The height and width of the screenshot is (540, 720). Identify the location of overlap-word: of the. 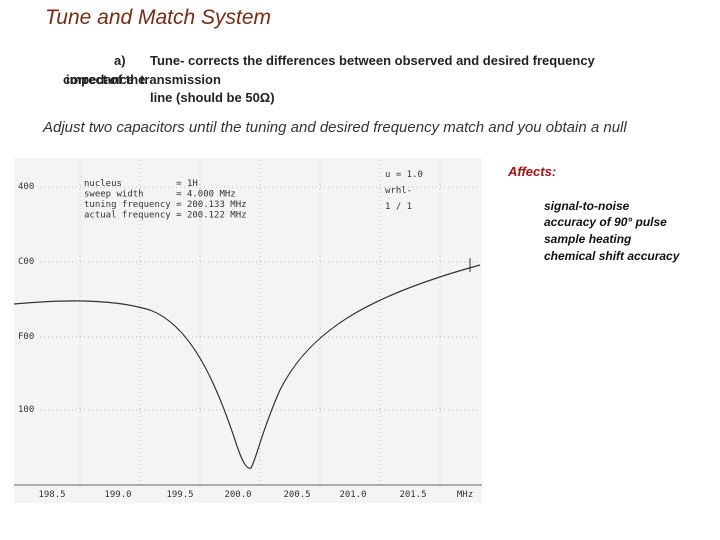
(128, 79).